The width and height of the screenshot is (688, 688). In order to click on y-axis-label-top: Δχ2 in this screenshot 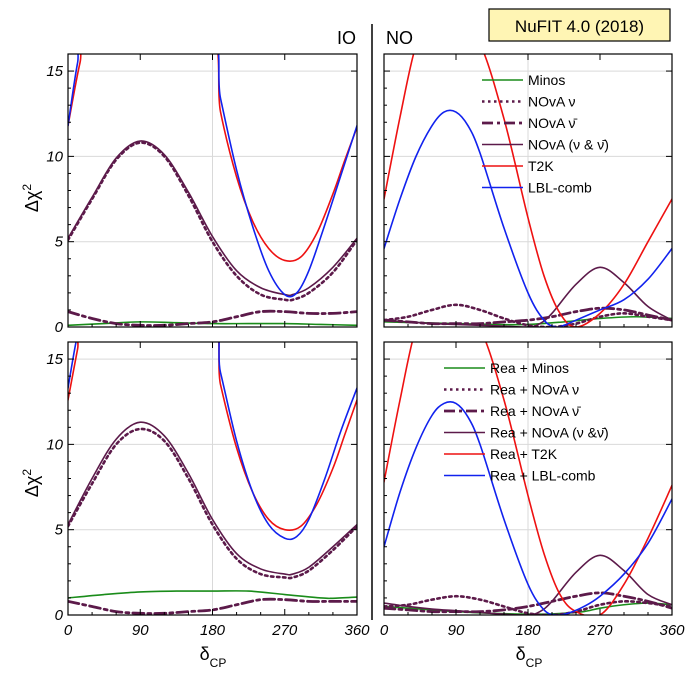, I will do `click(31, 198)`.